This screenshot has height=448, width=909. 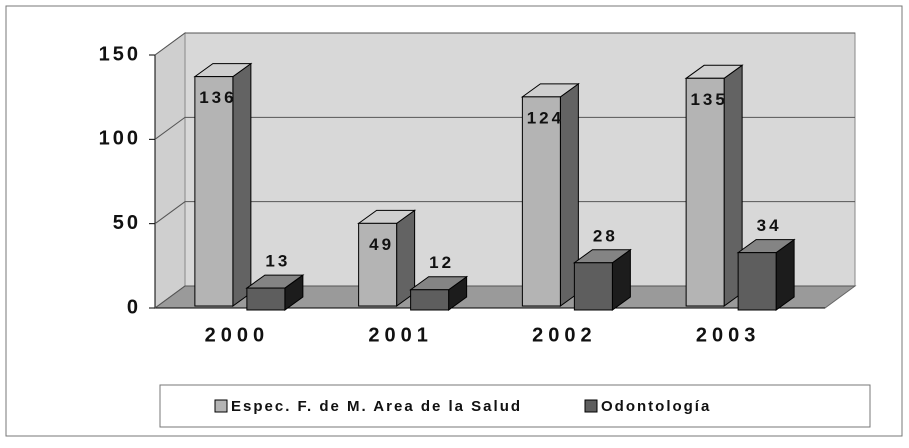 What do you see at coordinates (656, 406) in the screenshot?
I see `legend-label: Odontología` at bounding box center [656, 406].